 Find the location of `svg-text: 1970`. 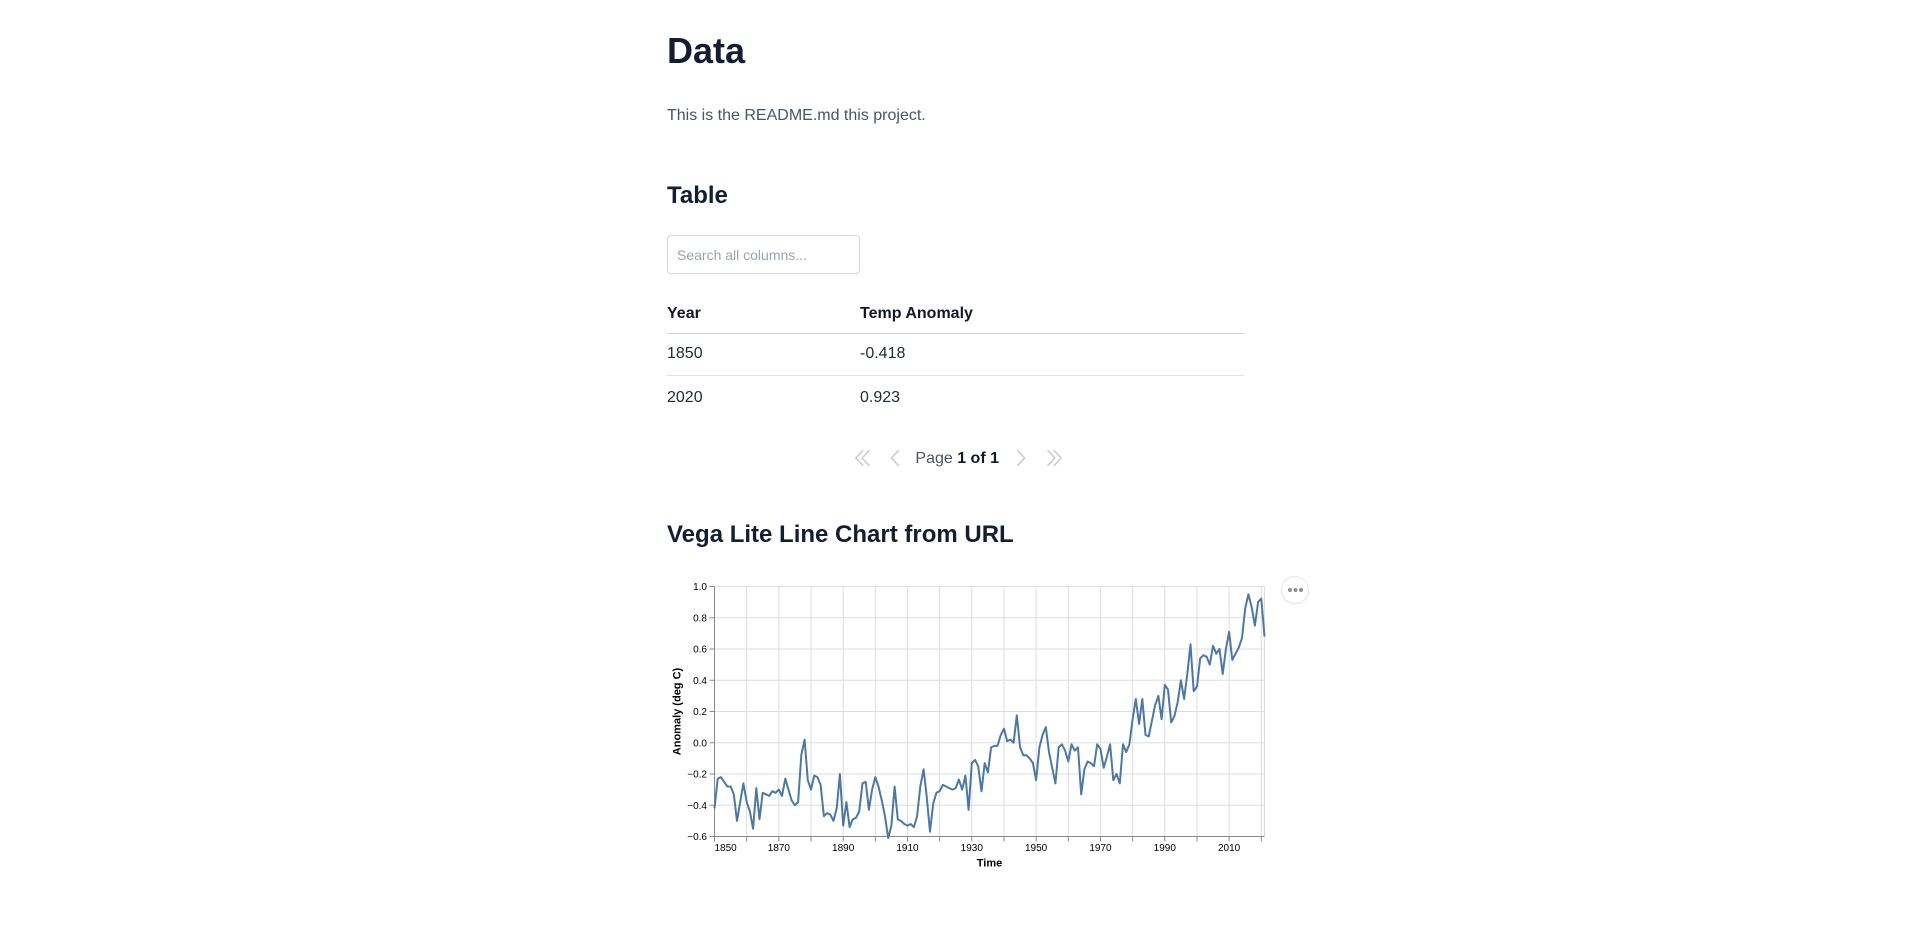

svg-text: 1970 is located at coordinates (1100, 848).